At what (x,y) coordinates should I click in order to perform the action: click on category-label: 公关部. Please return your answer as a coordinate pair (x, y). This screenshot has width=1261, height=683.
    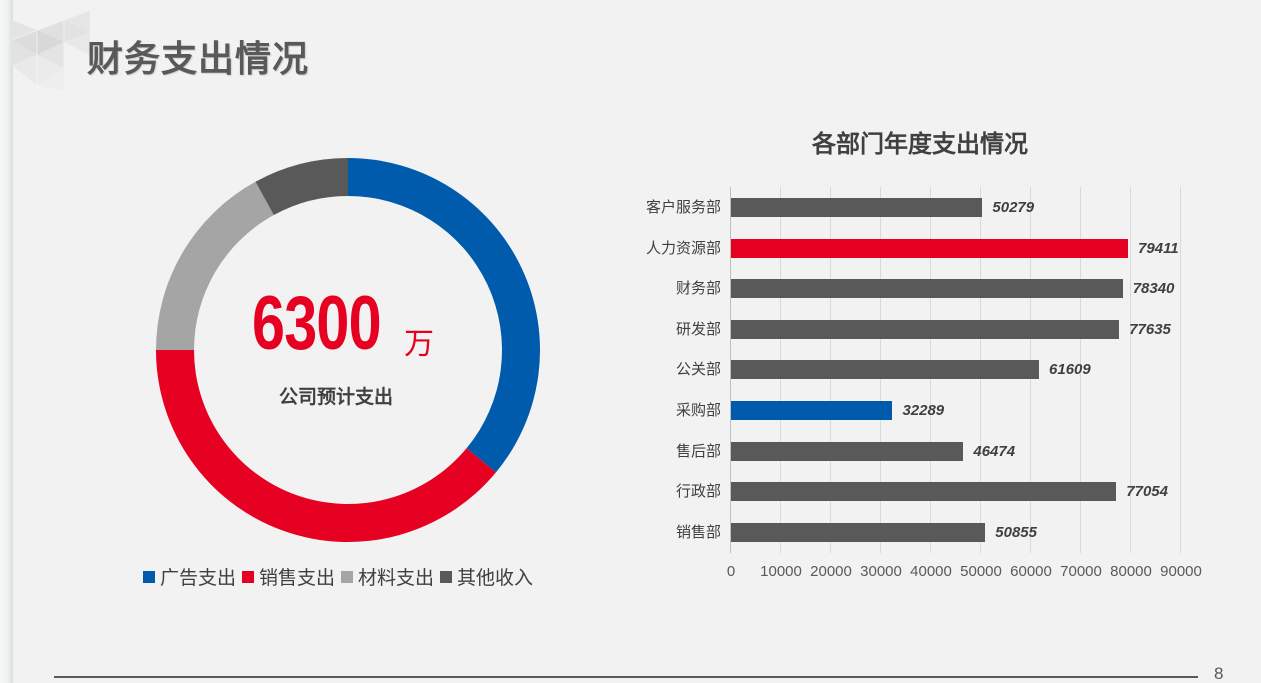
    Looking at the image, I should click on (698, 369).